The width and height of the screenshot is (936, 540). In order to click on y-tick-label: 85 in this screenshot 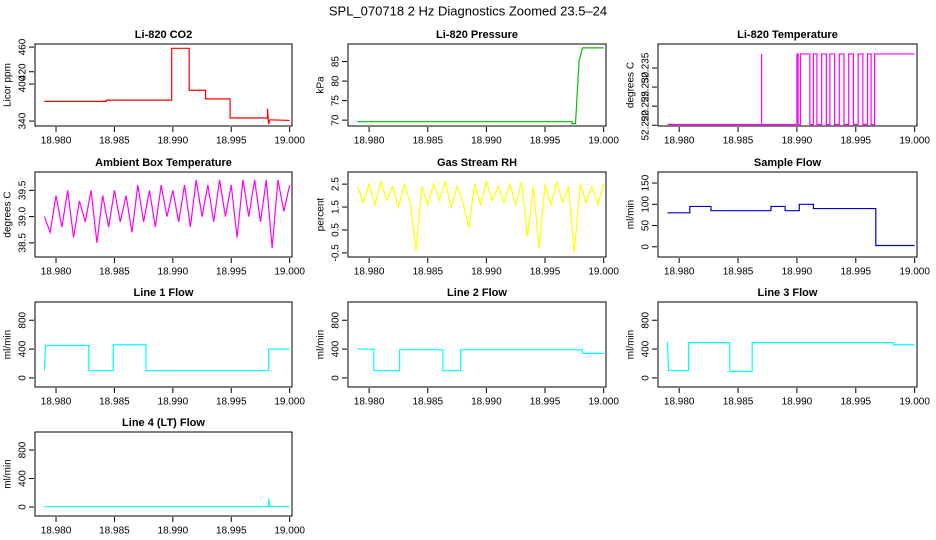, I will do `click(336, 62)`.